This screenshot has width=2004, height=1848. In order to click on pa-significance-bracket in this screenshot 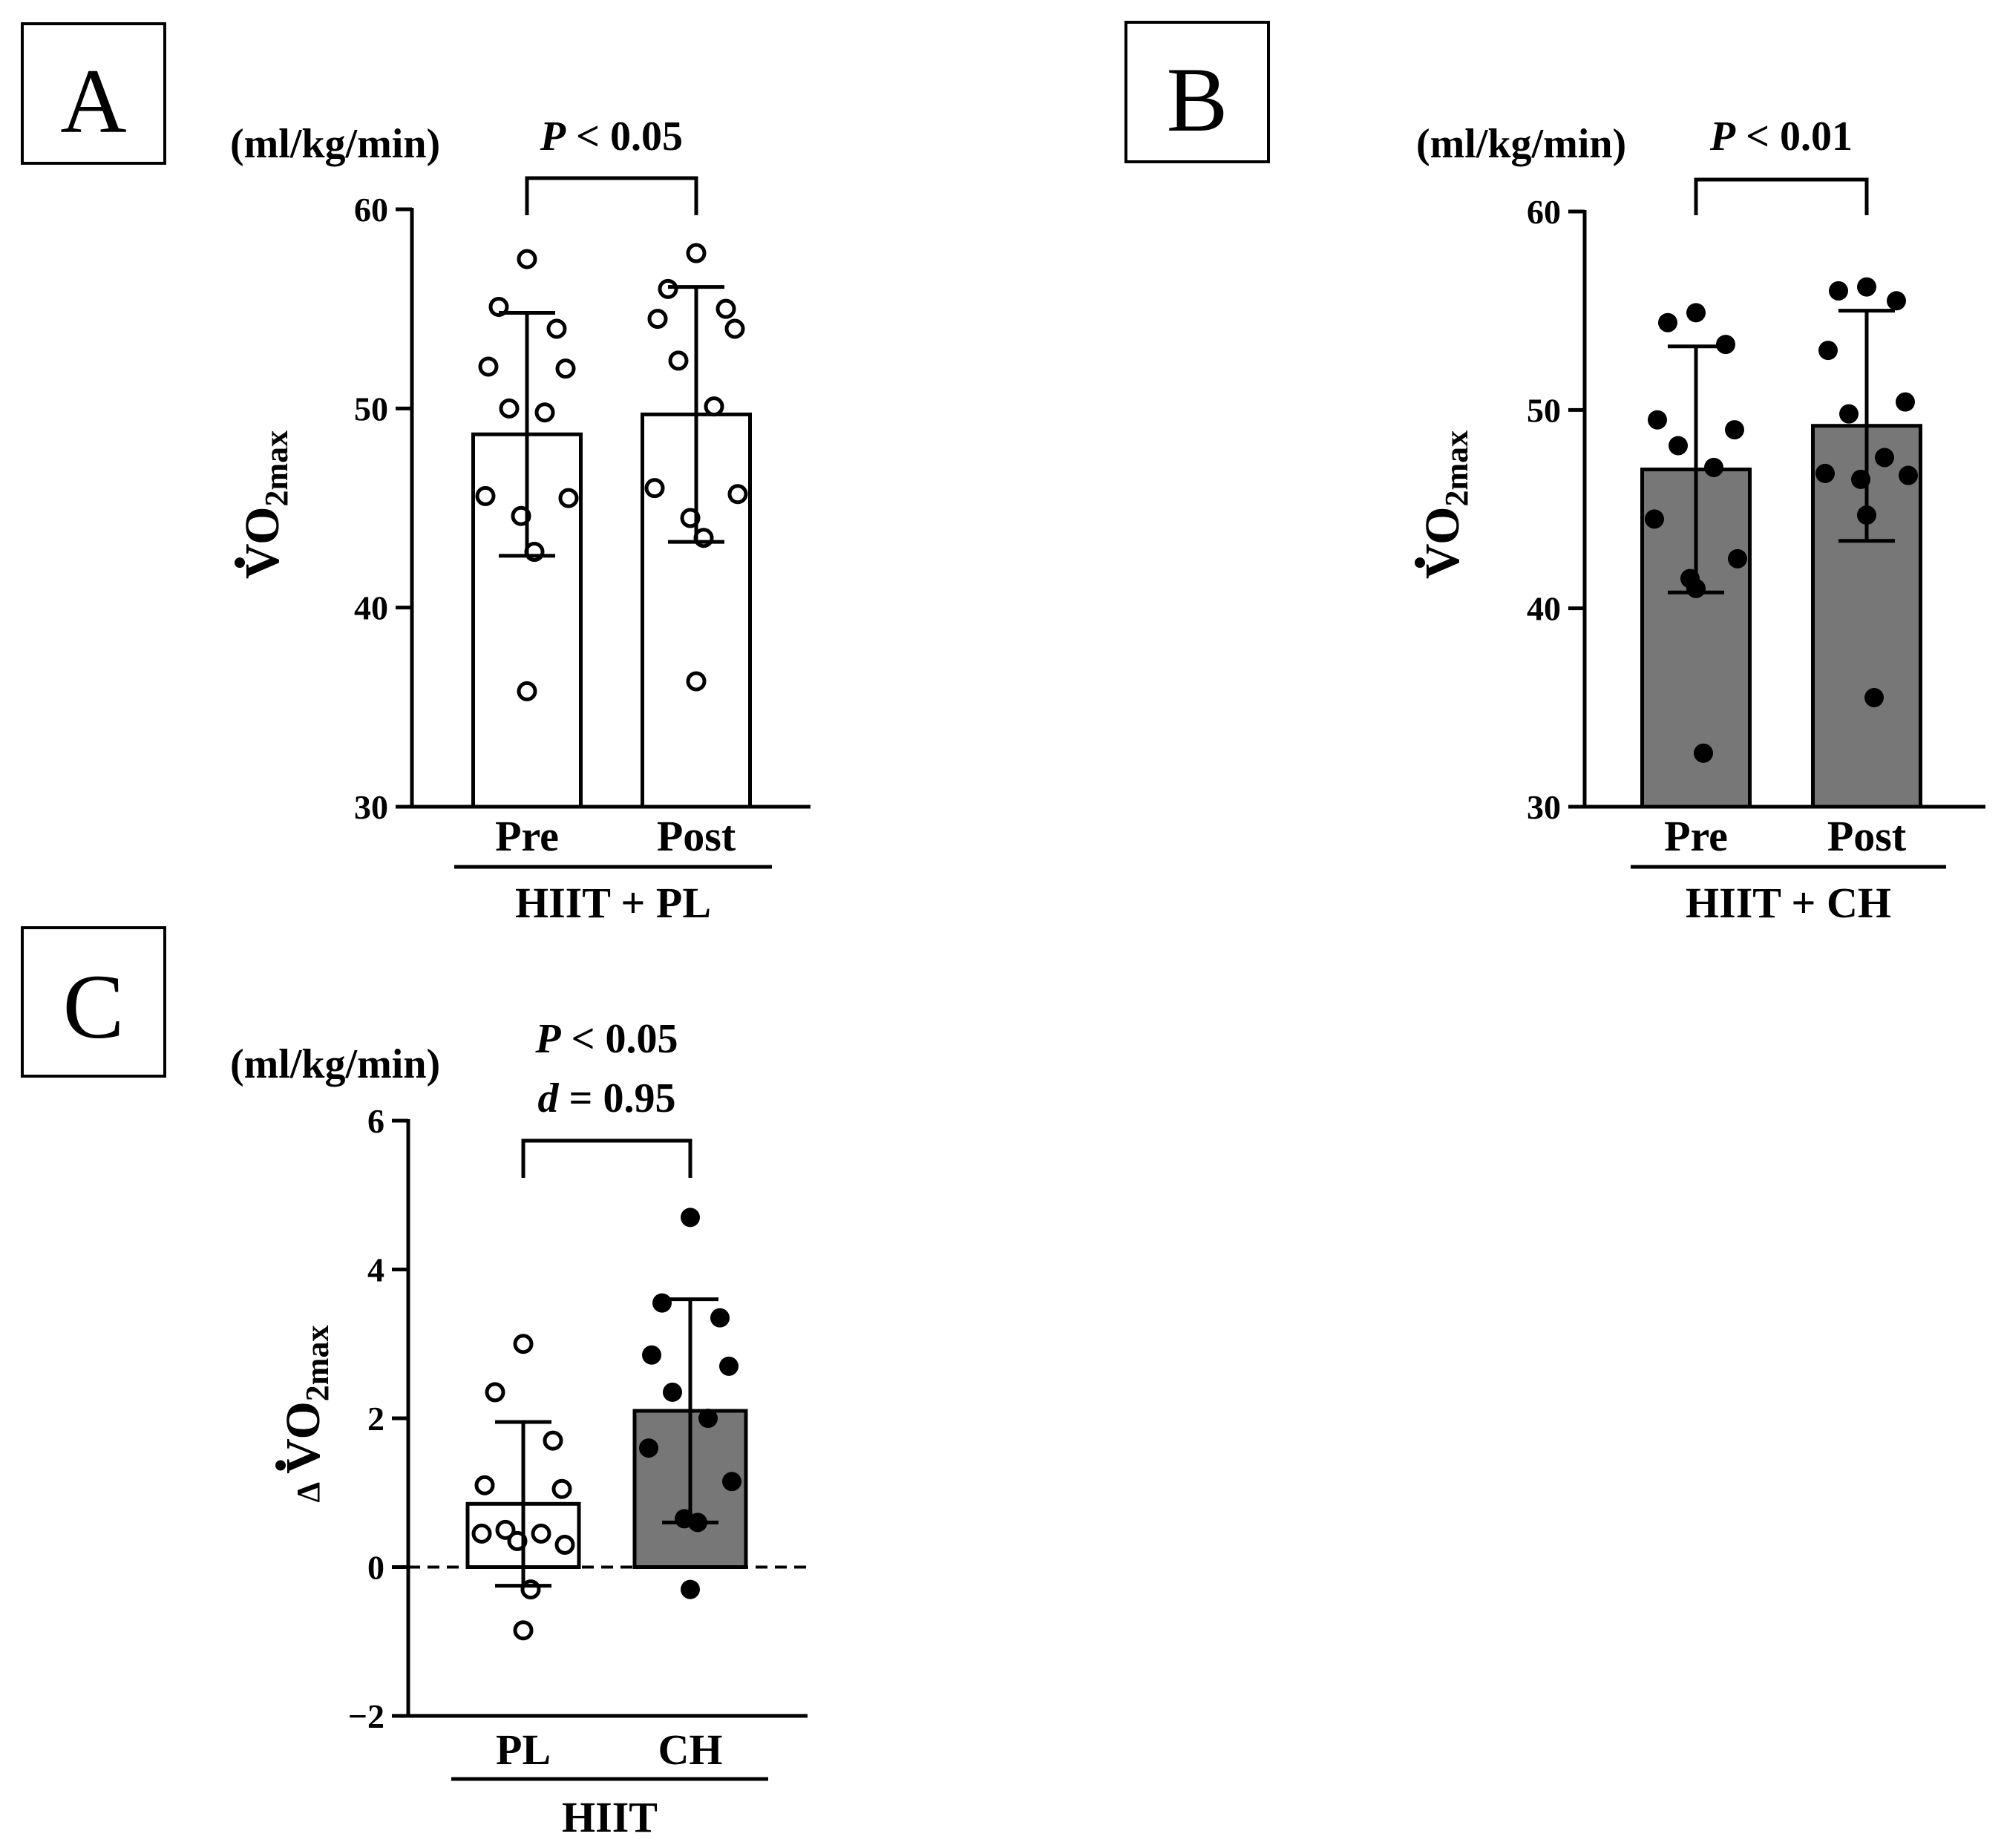, I will do `click(612, 195)`.